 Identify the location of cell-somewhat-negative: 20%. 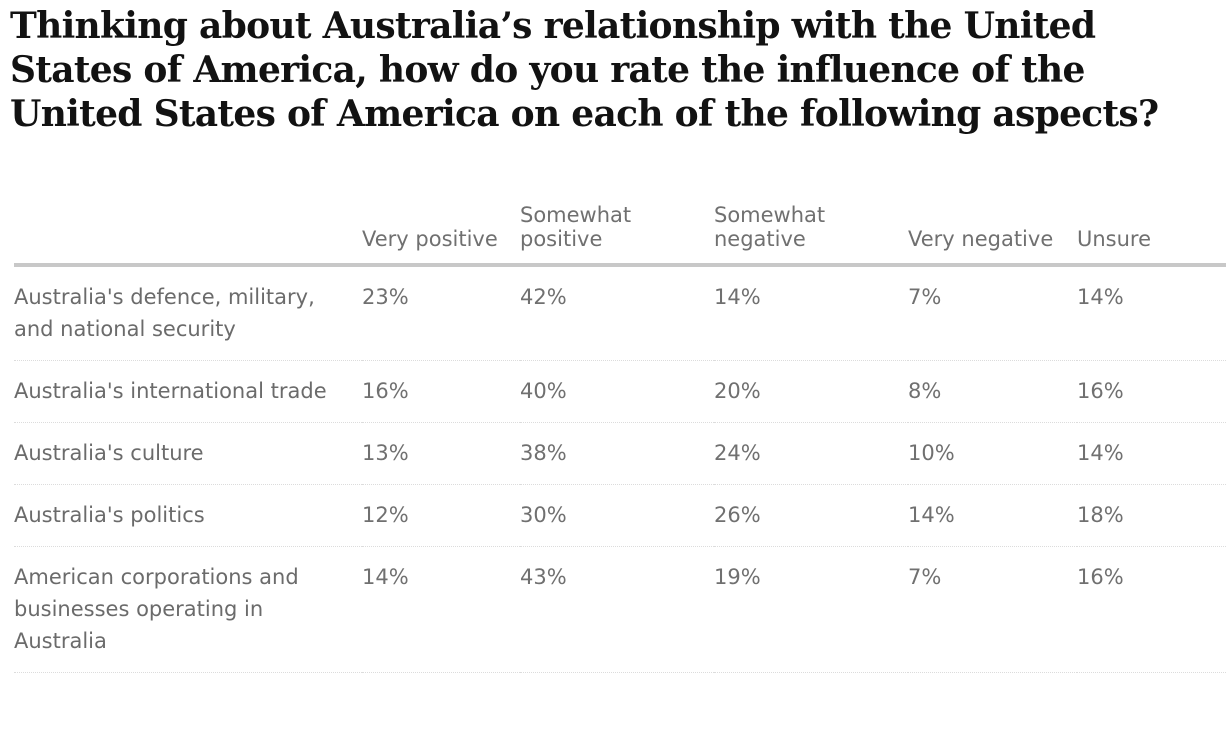
(811, 392).